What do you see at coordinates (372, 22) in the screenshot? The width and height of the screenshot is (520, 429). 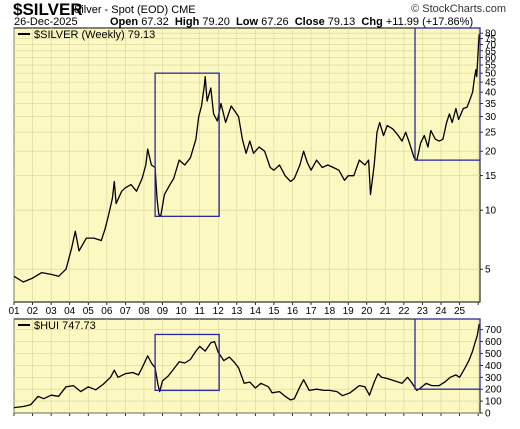 I see `chg-label: Chg` at bounding box center [372, 22].